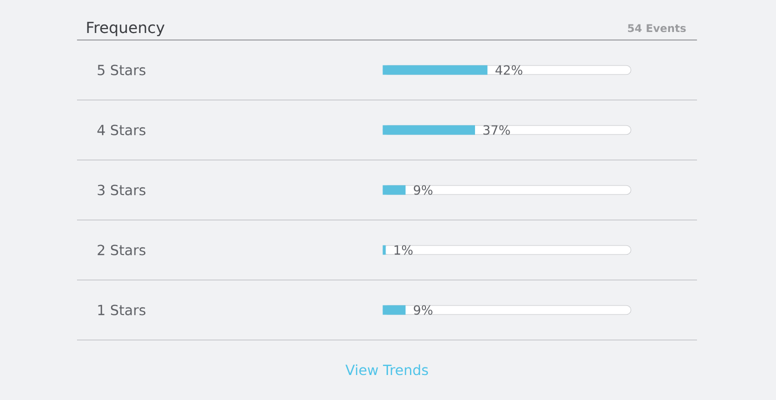  I want to click on y-tick-label: 2 Stars, so click(122, 250).